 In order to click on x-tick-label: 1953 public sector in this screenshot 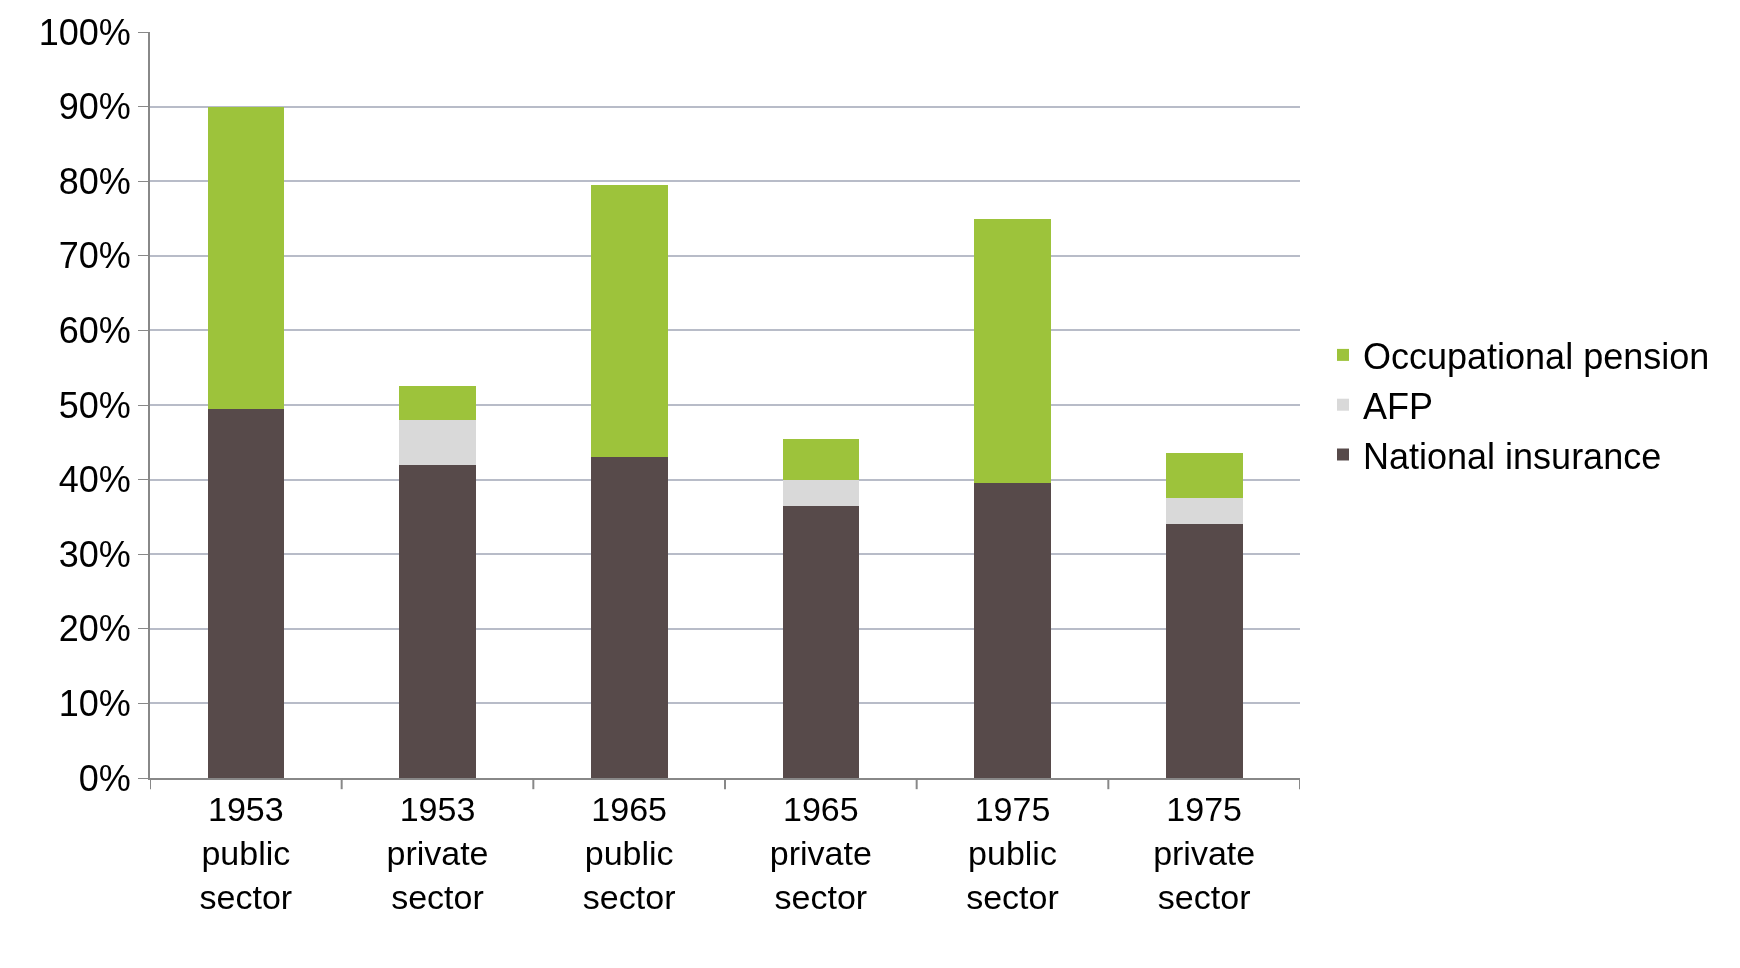, I will do `click(246, 853)`.